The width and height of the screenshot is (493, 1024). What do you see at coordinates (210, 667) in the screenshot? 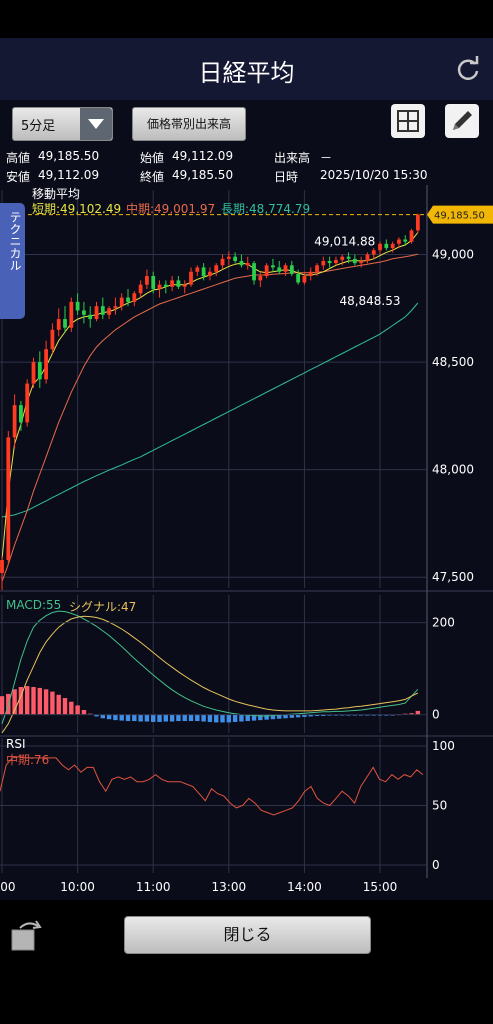
I see `macd-line` at bounding box center [210, 667].